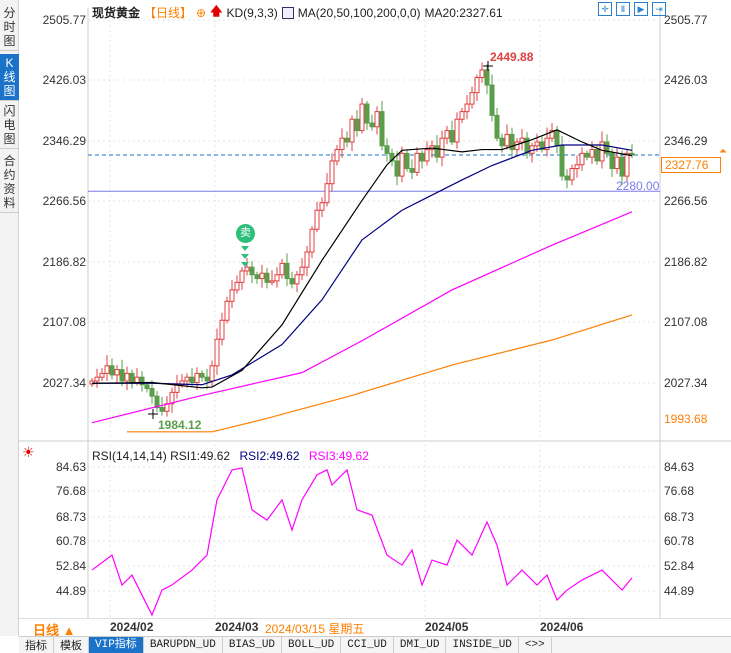 Image resolution: width=731 pixels, height=653 pixels. What do you see at coordinates (253, 645) in the screenshot?
I see `tab-bias: BIAS_UD` at bounding box center [253, 645].